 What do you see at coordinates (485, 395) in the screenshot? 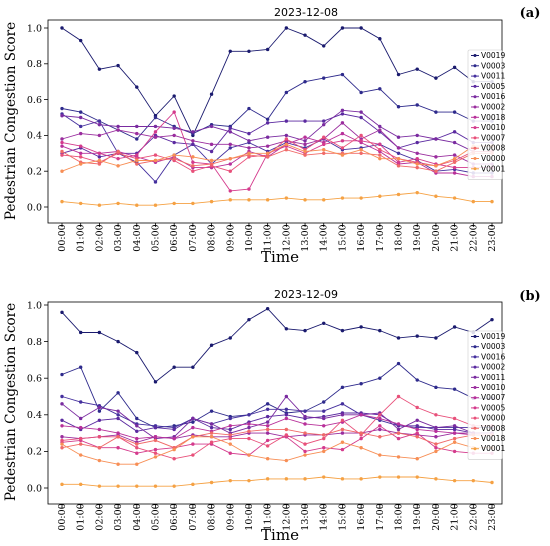
I see `legend-box` at bounding box center [485, 395].